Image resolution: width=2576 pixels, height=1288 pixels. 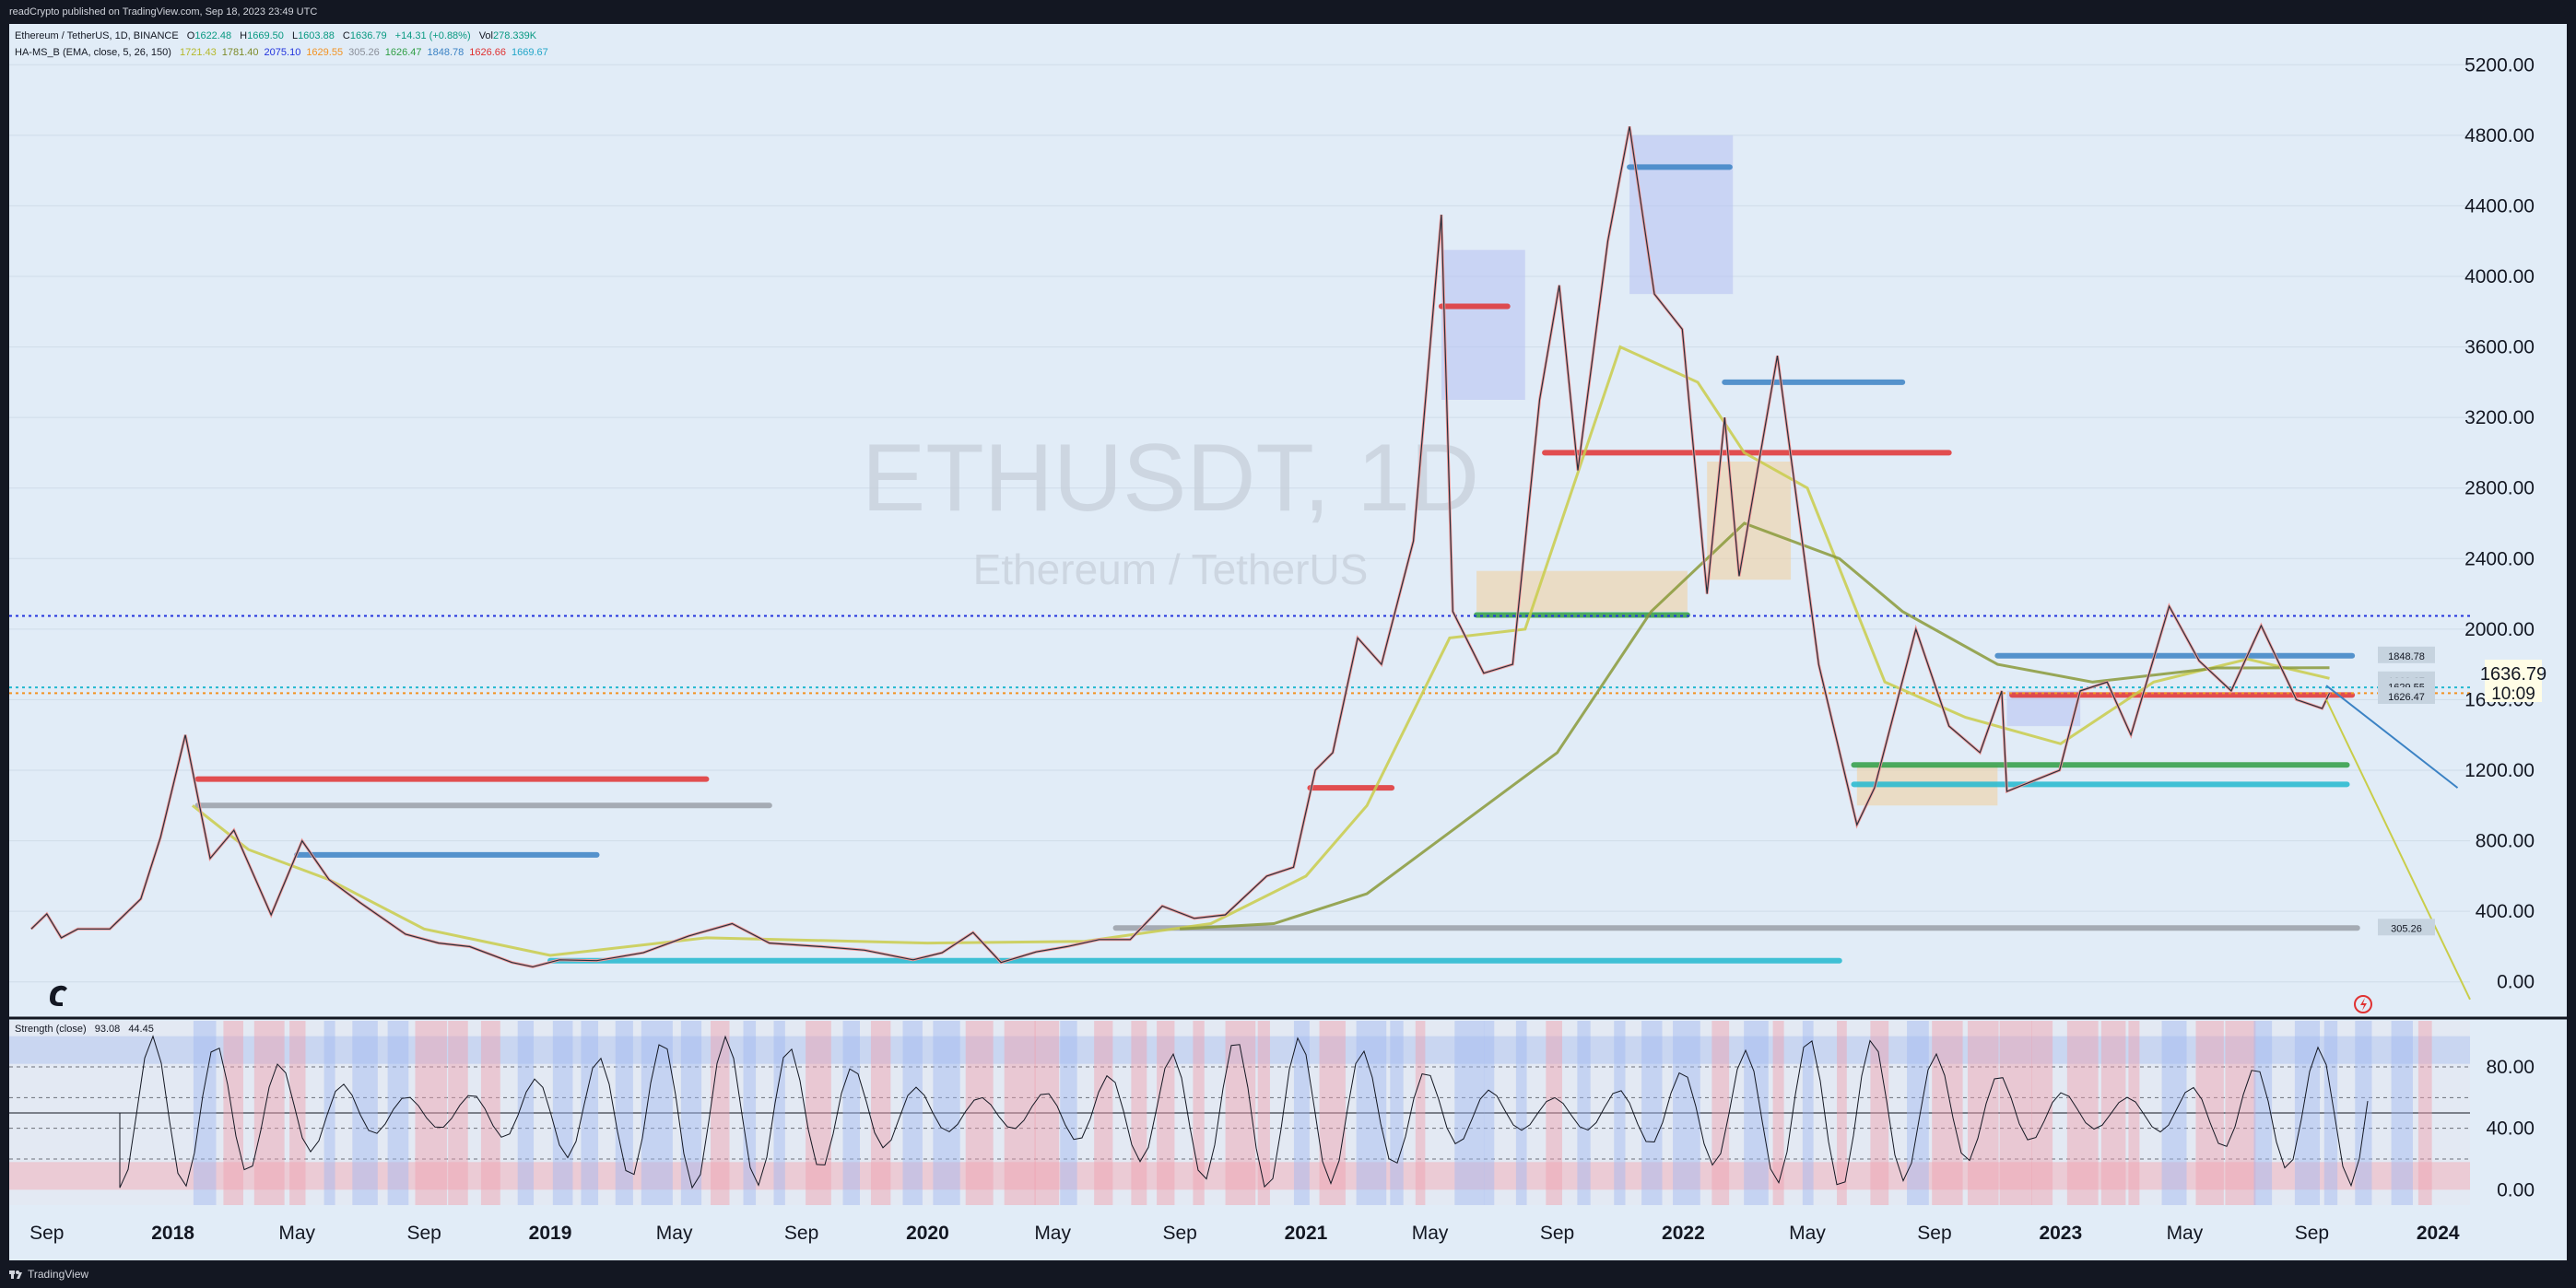 I want to click on y-tick-label: 1200.00, so click(x=2500, y=770).